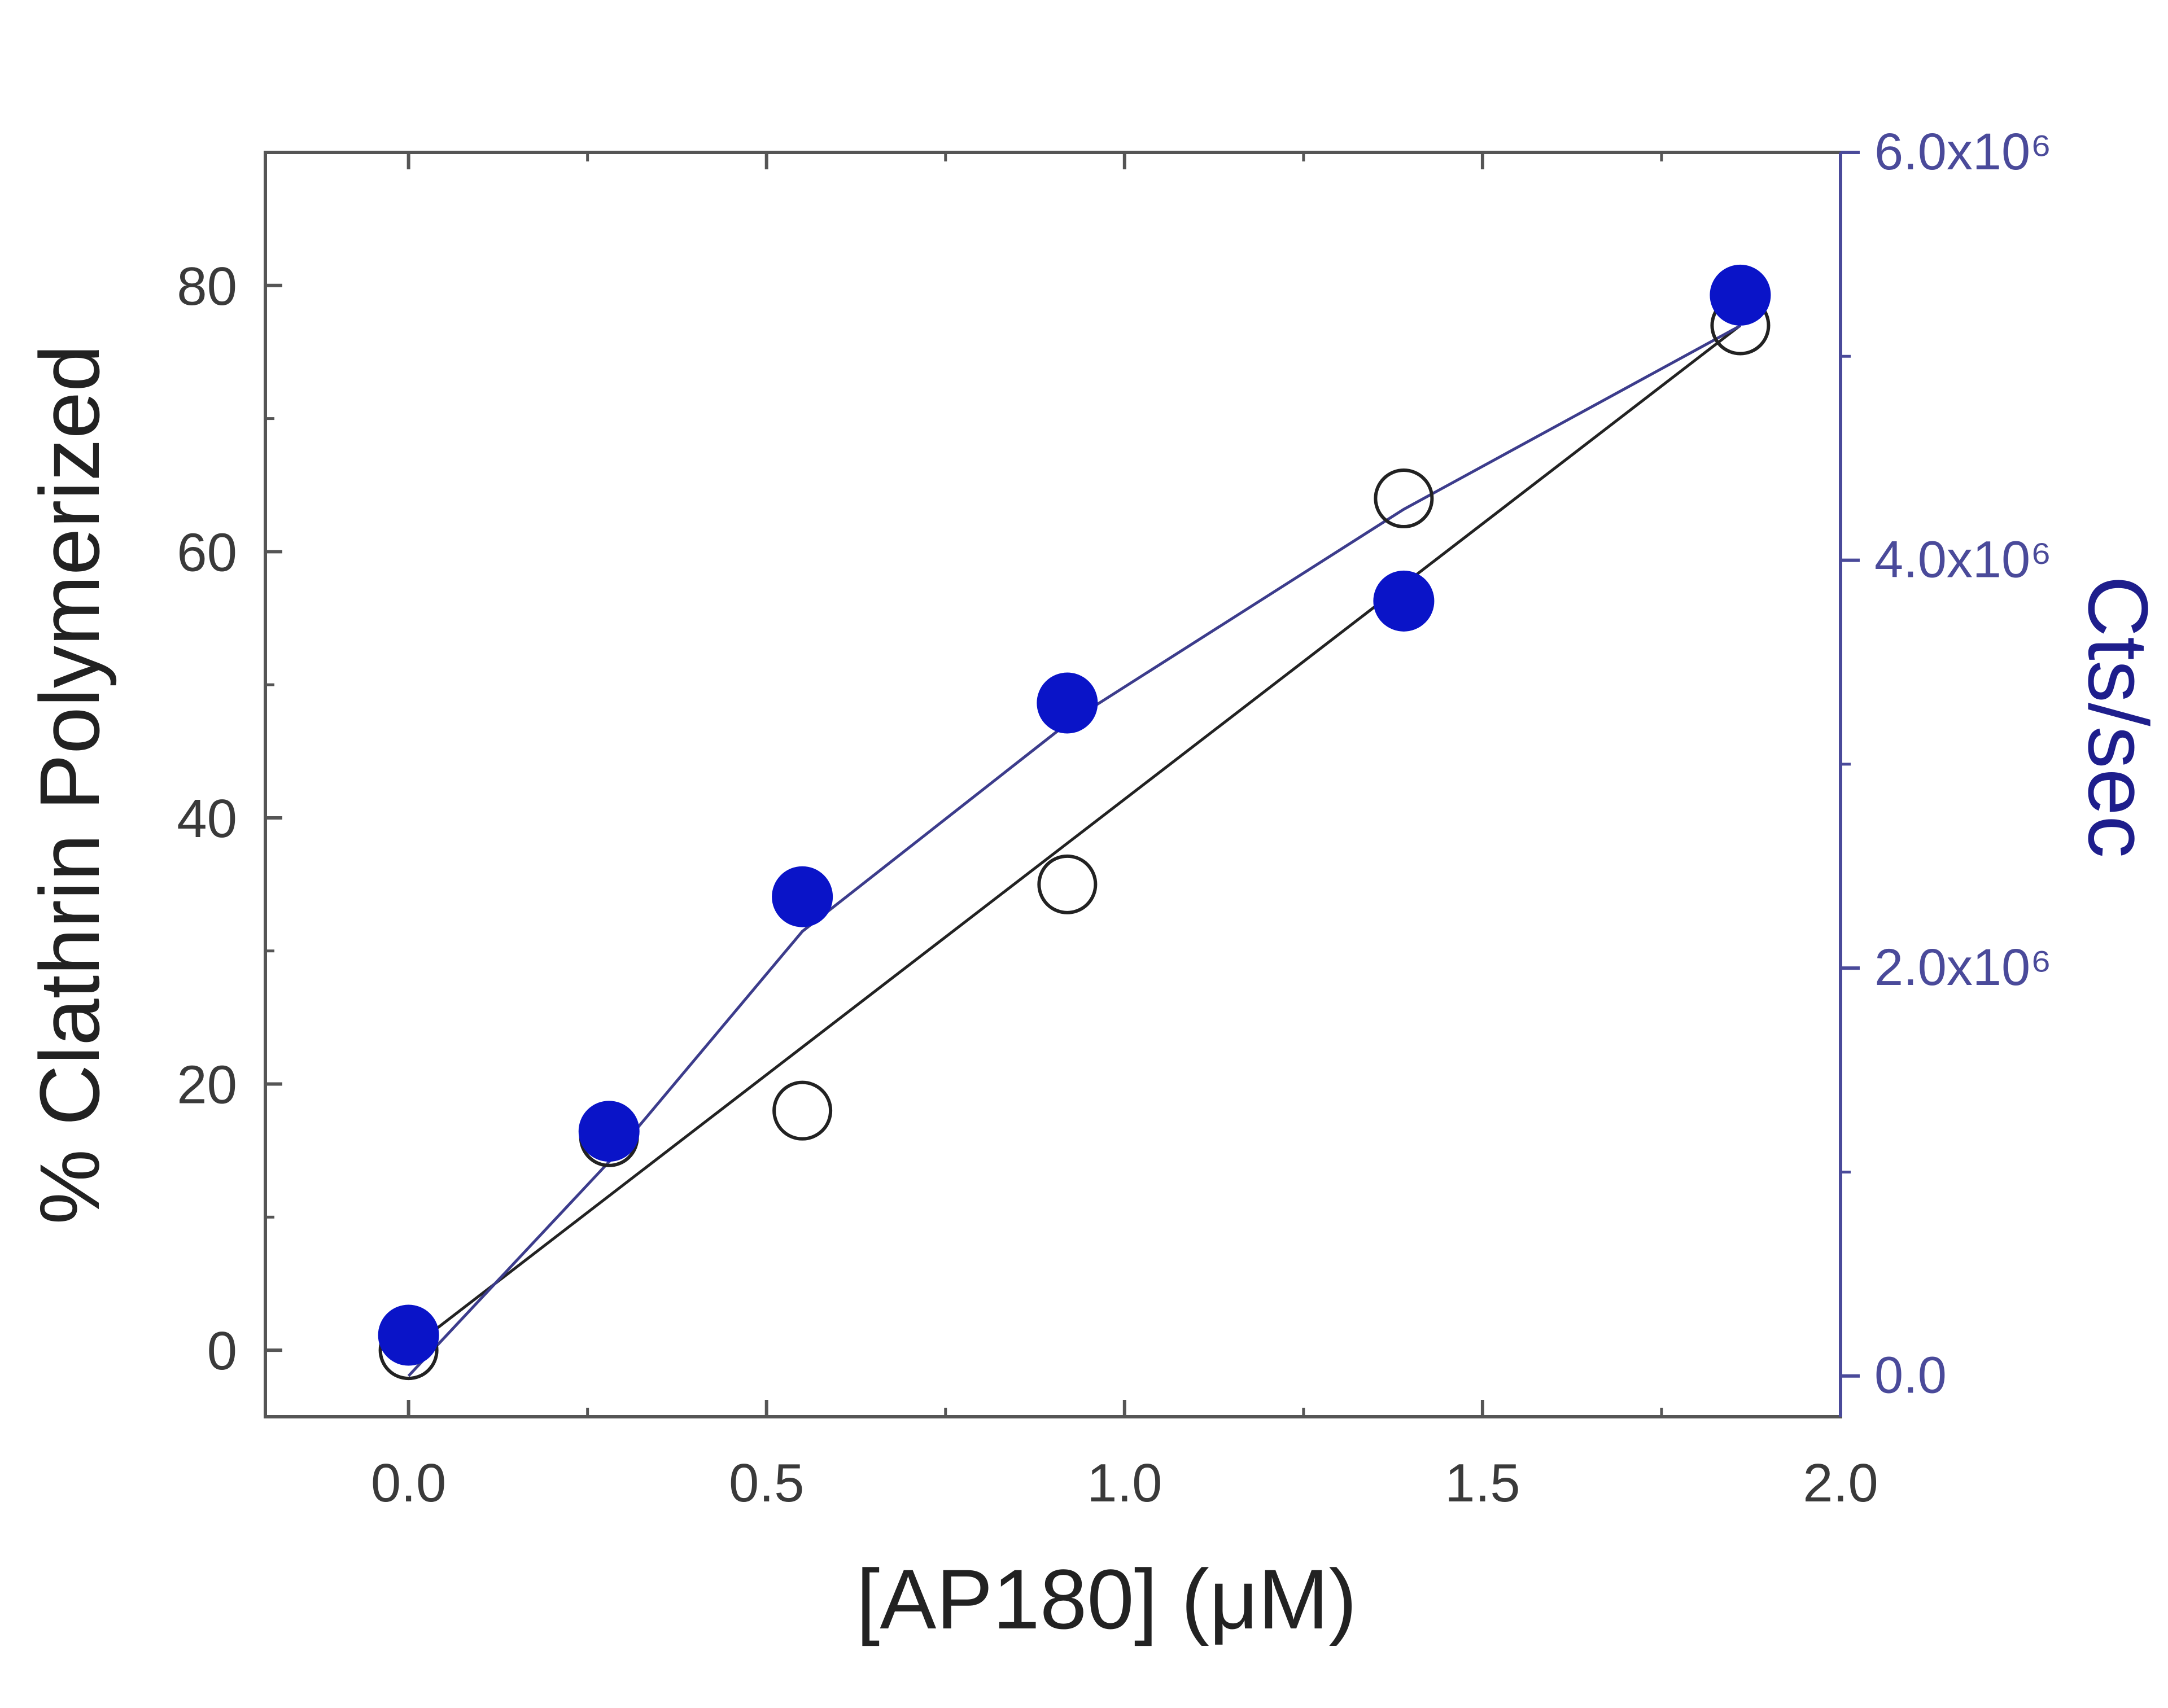 Image resolution: width=2168 pixels, height=1708 pixels. What do you see at coordinates (2118, 717) in the screenshot?
I see `y2-axis-title: Cts/sec` at bounding box center [2118, 717].